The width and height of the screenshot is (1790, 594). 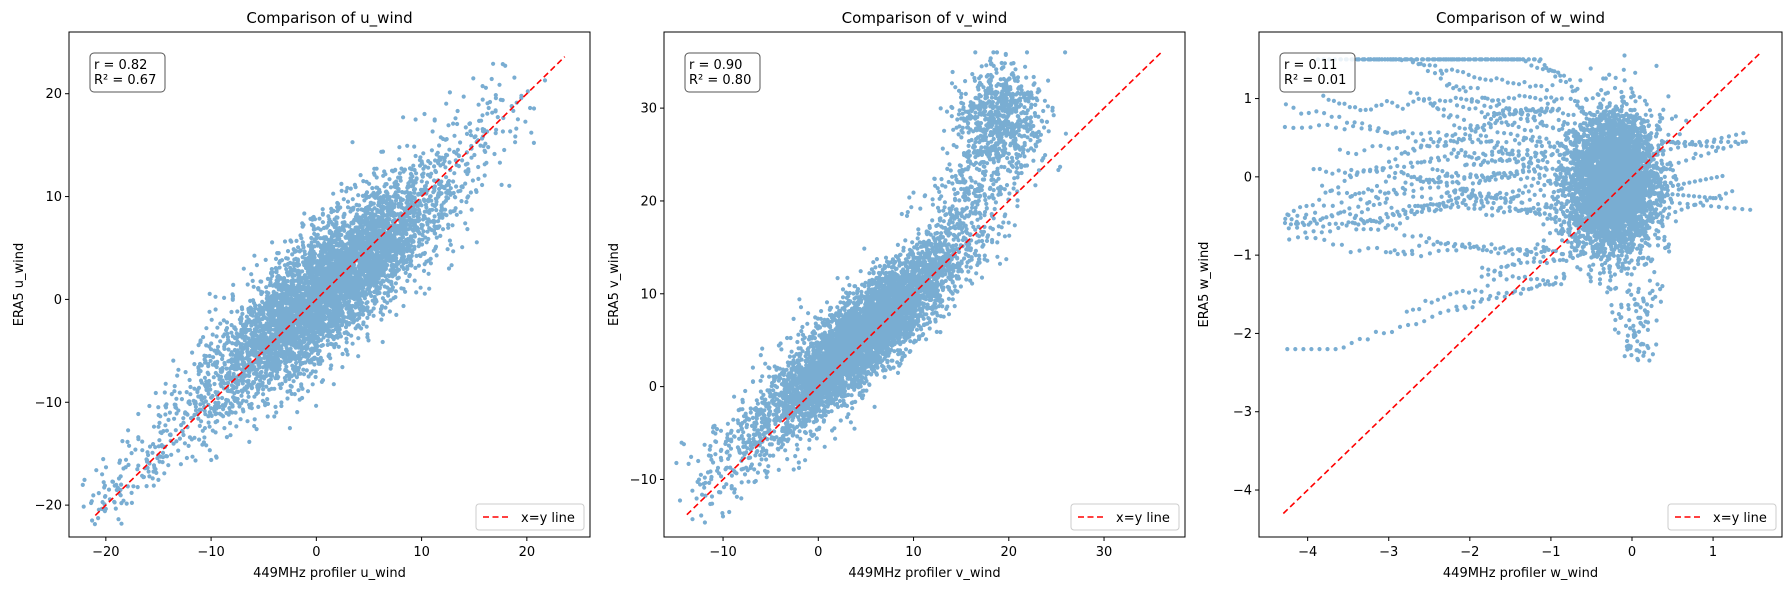 I want to click on y-axis-label: ERA5 v_wind, so click(x=614, y=284).